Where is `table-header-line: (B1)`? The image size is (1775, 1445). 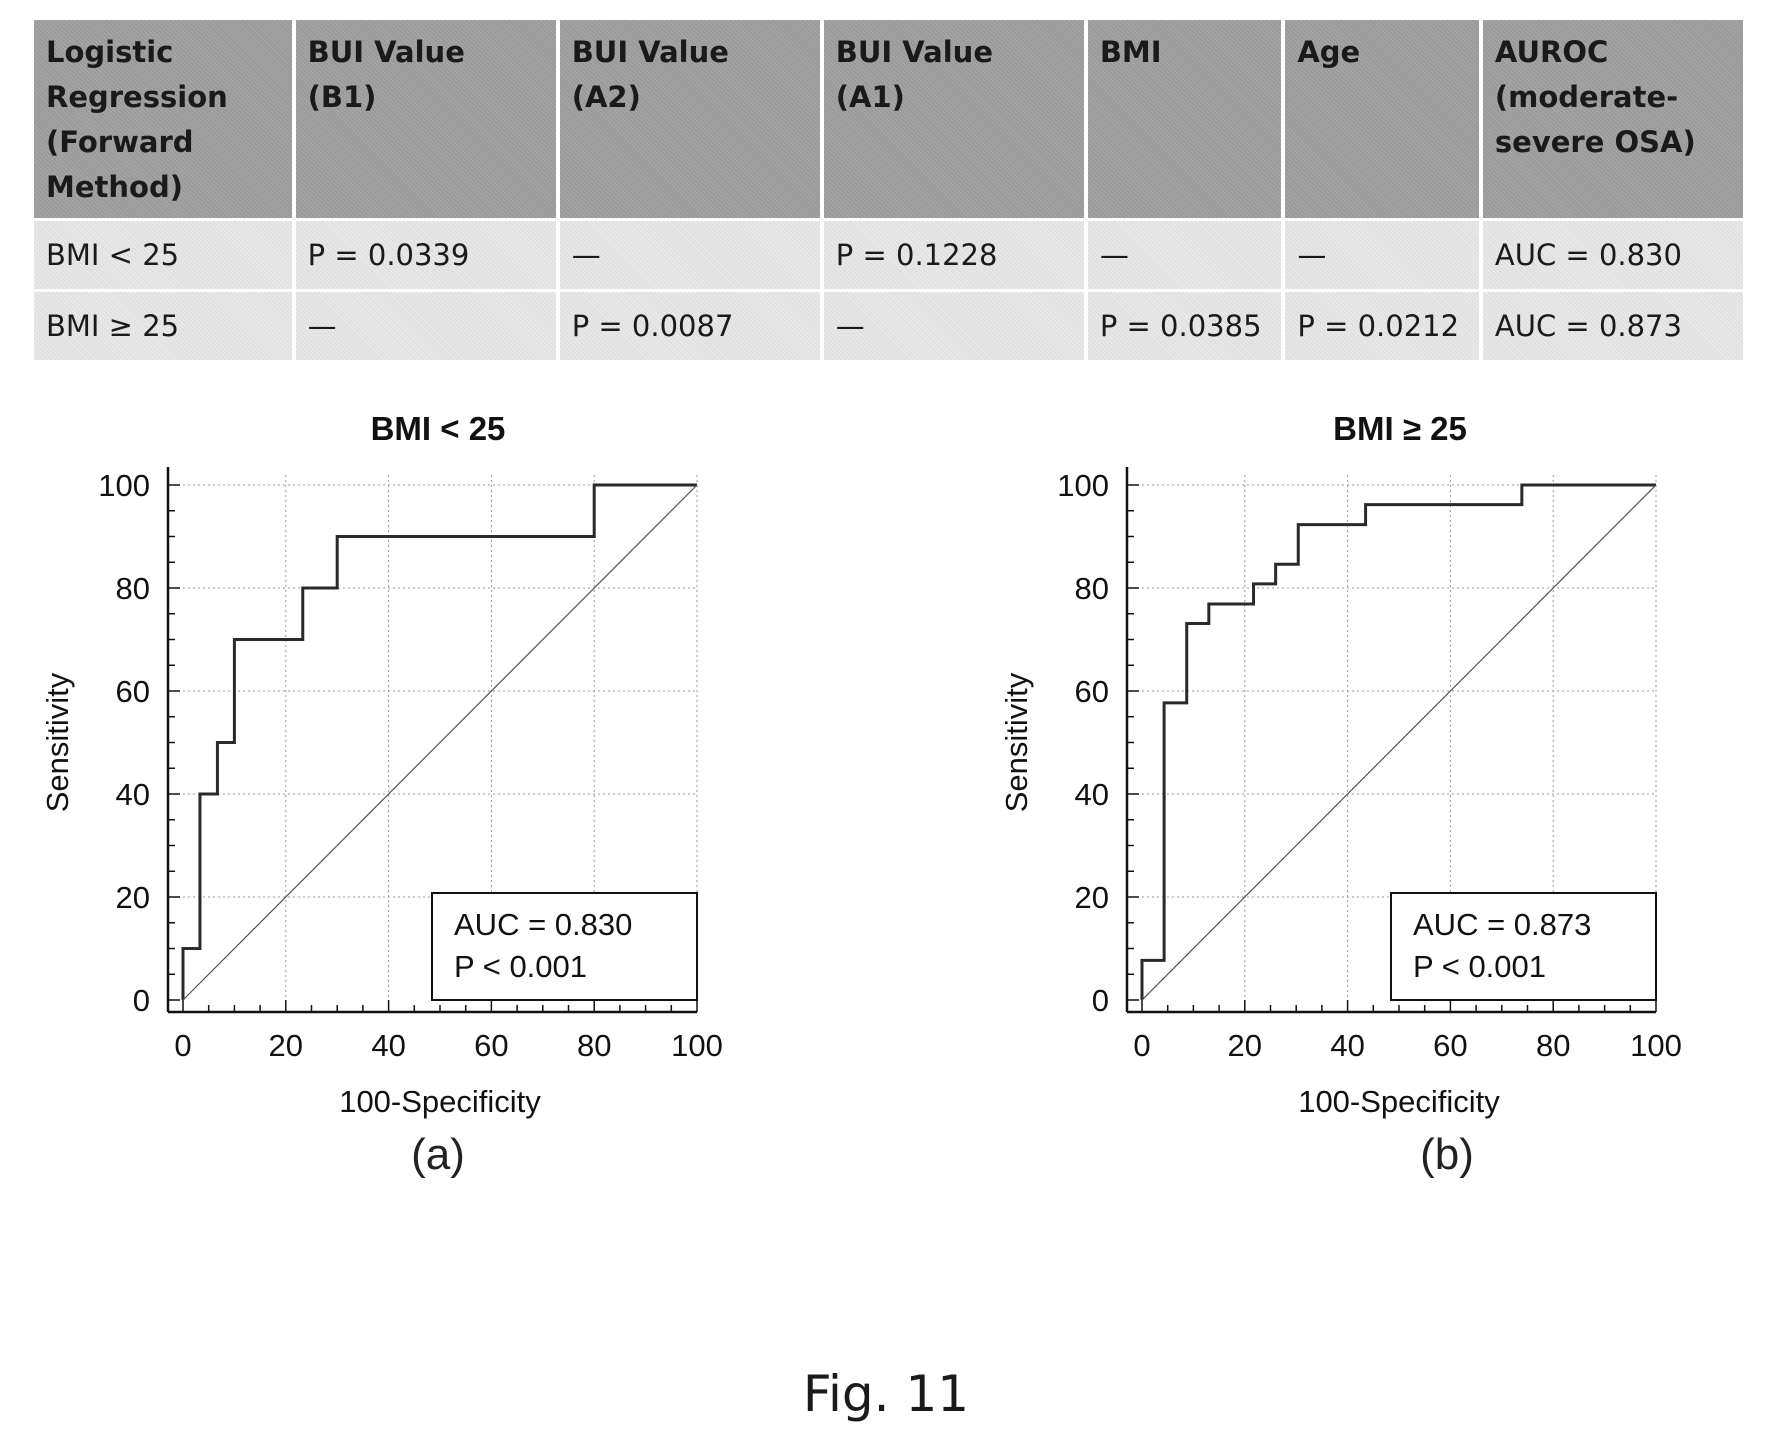
table-header-line: (B1) is located at coordinates (342, 97).